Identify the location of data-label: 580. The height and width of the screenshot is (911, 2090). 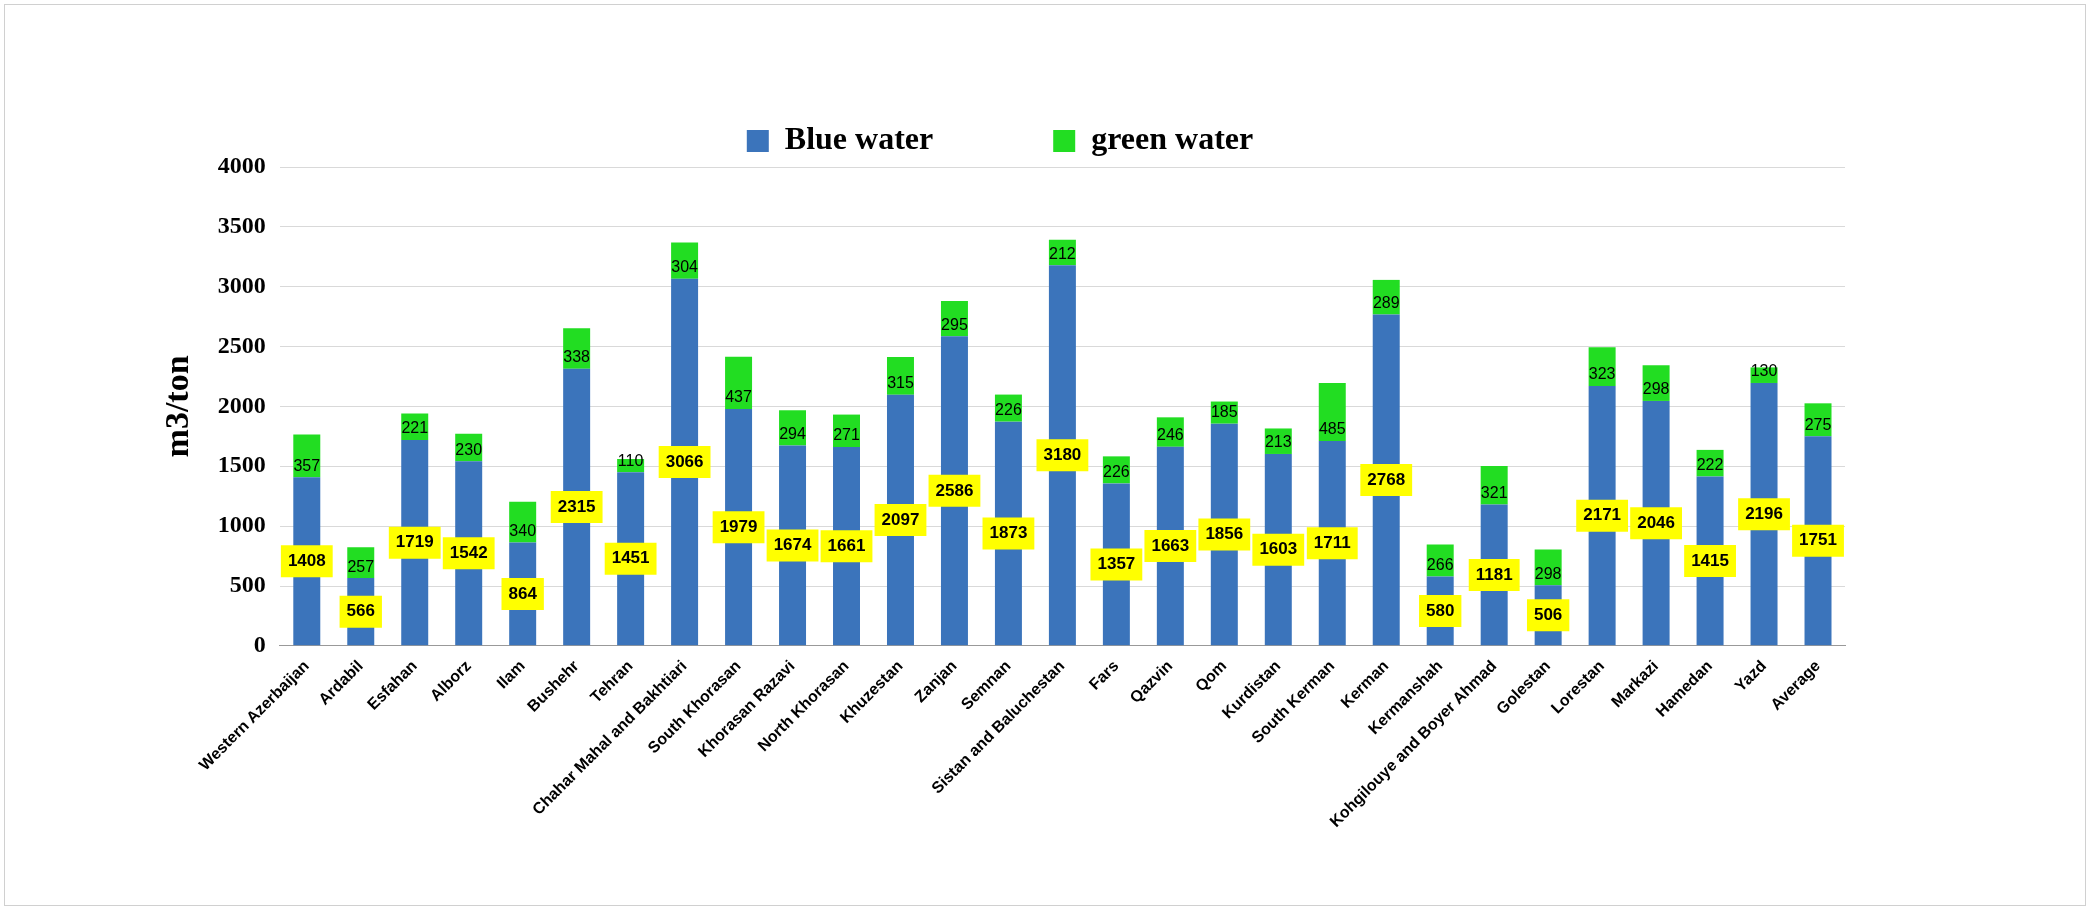
(1440, 610).